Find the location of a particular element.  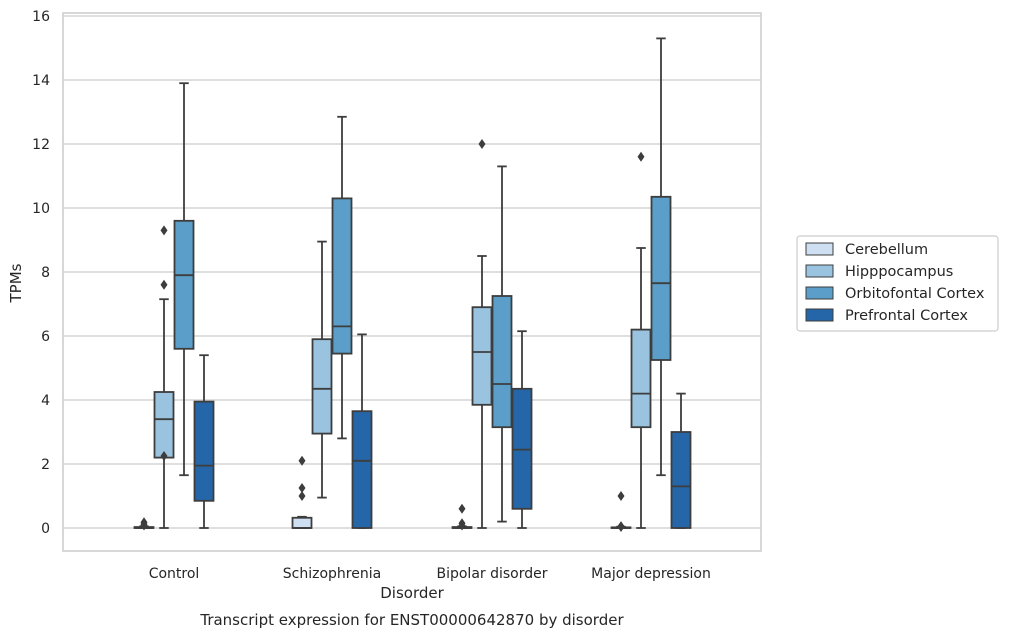

box-orbitofontal-cortex-bipolar-disorder is located at coordinates (502, 344).